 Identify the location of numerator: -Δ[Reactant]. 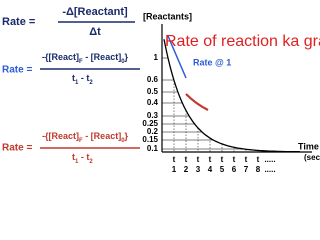
(95, 12).